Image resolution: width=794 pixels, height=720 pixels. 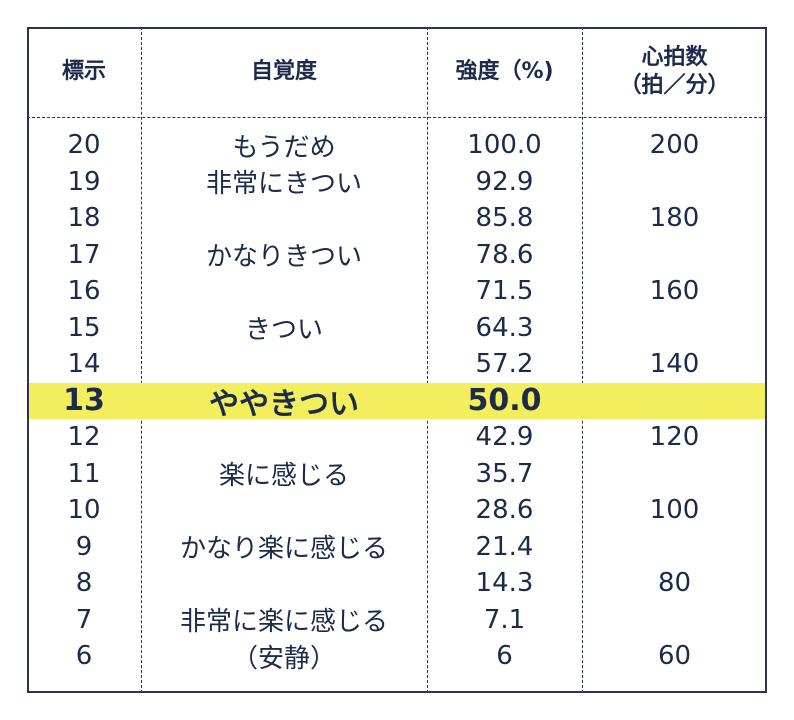 I want to click on cell-mark: 20, so click(x=84, y=145).